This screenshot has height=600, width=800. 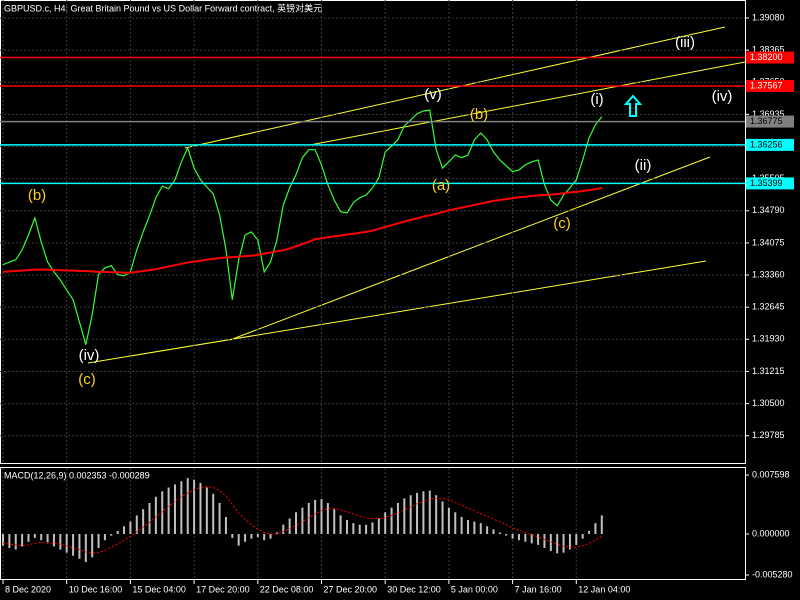 What do you see at coordinates (768, 17) in the screenshot?
I see `y-tick-label: 1.39080` at bounding box center [768, 17].